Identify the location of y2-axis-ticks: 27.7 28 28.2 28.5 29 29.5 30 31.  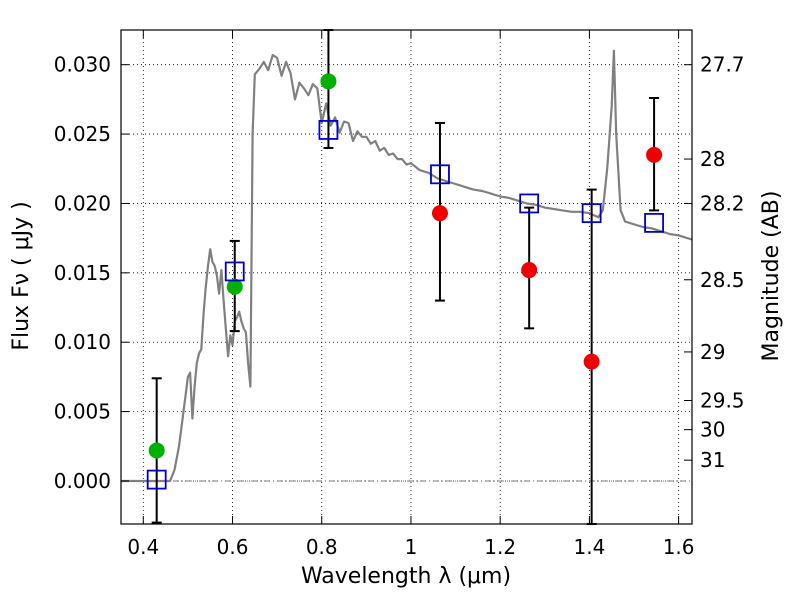
(714, 262).